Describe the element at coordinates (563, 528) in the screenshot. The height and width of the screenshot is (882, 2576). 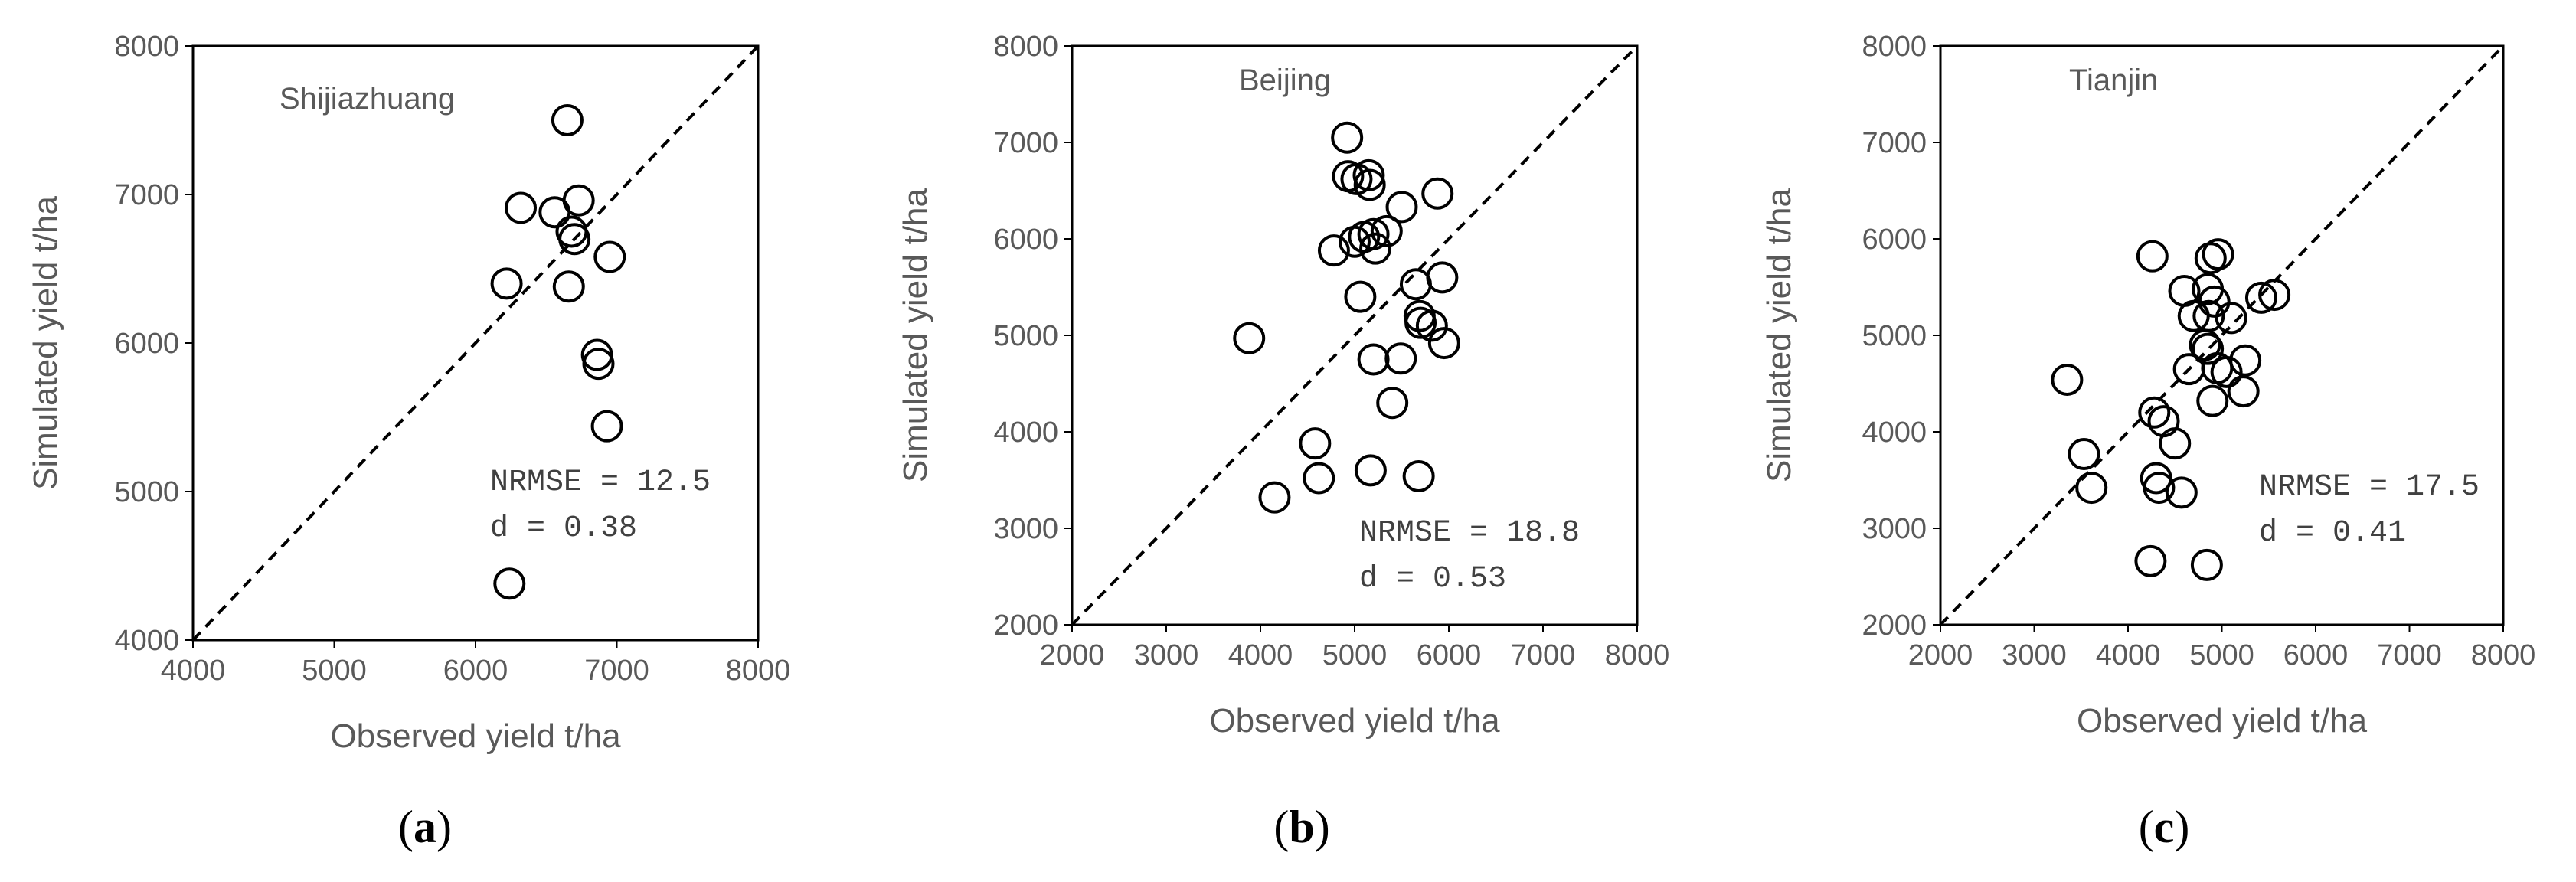
I see `d-index-label: d = 0.38` at that location.